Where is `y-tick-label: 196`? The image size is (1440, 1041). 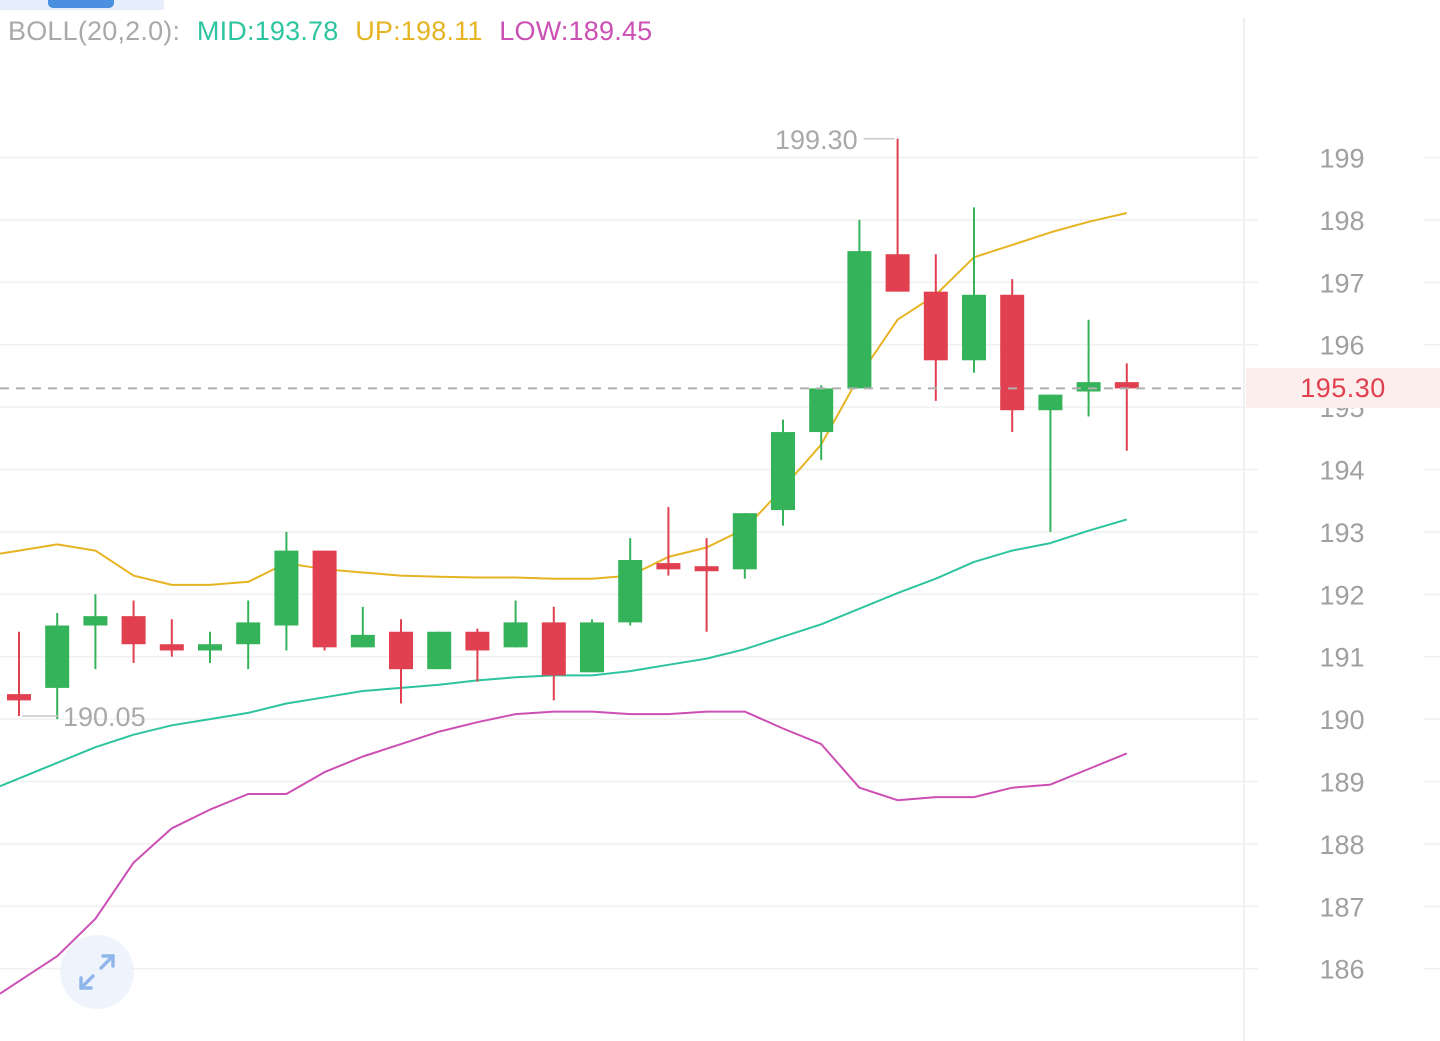
y-tick-label: 196 is located at coordinates (1341, 346).